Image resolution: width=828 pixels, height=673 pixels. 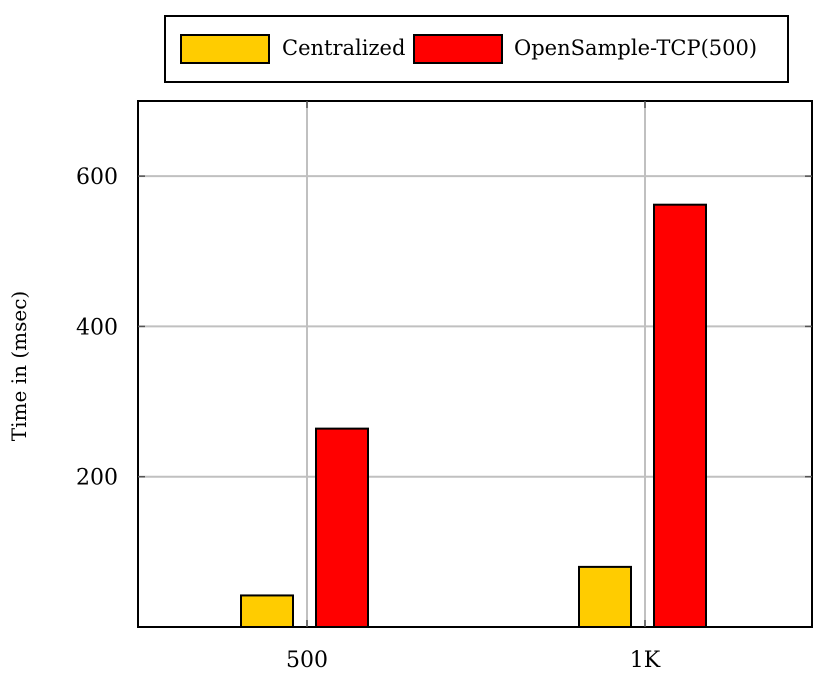 I want to click on x-tick-label: 500, so click(x=307, y=660).